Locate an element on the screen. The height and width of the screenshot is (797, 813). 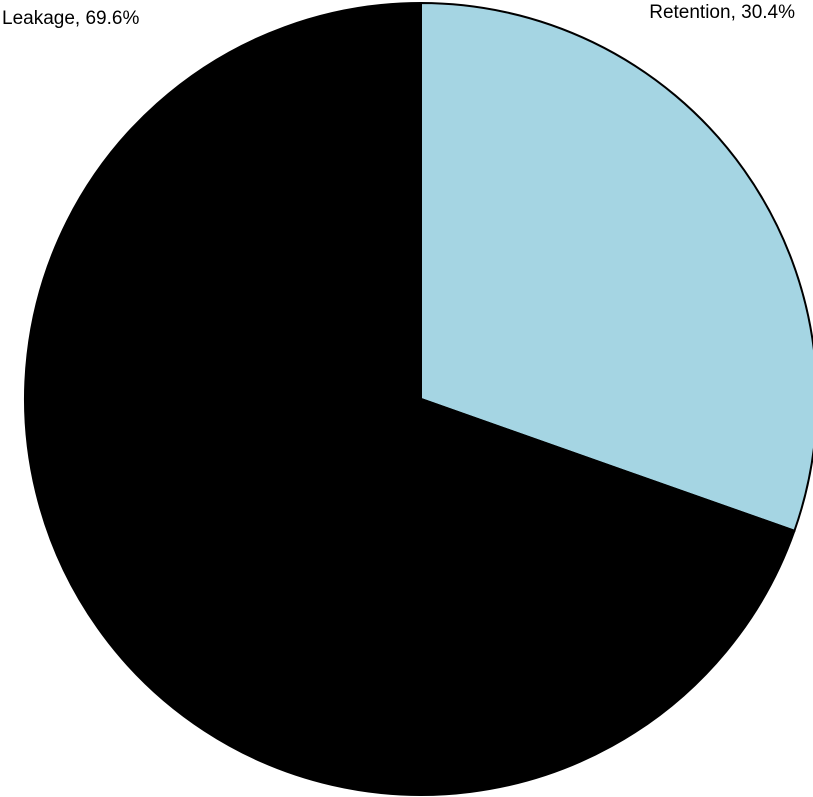
slice-label-retention: Retention, 30.4% is located at coordinates (722, 12).